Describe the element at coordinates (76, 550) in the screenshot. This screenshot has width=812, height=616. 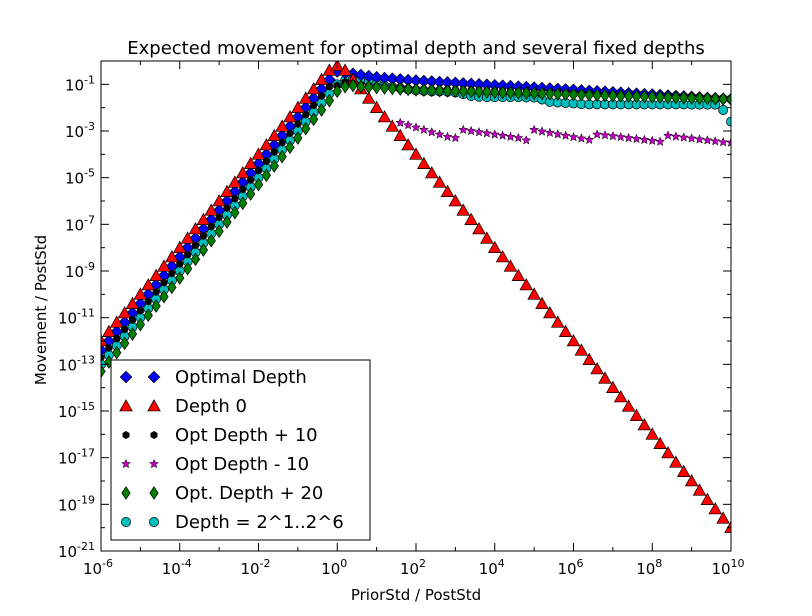
I see `y-tick-label: 10⁻²¹` at that location.